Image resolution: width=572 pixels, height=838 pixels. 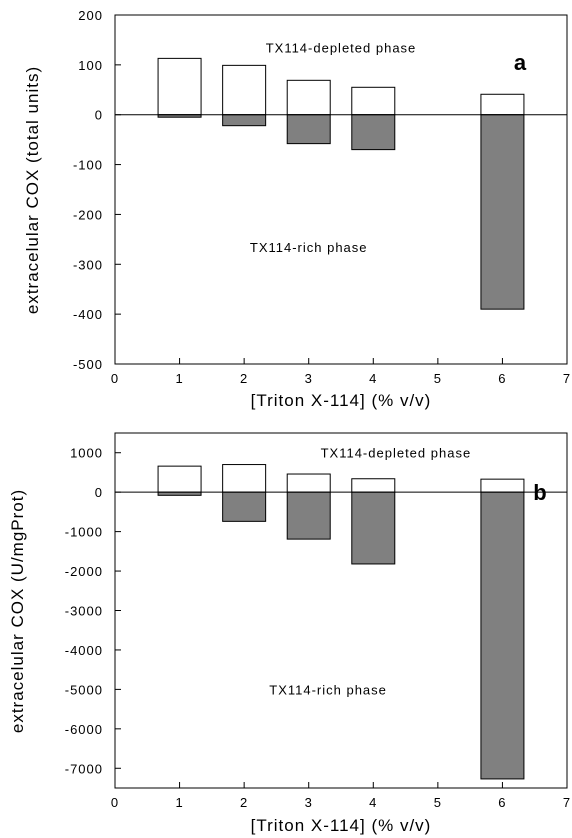 I want to click on annotation-b-0: TX114-depleted phase, so click(x=396, y=453).